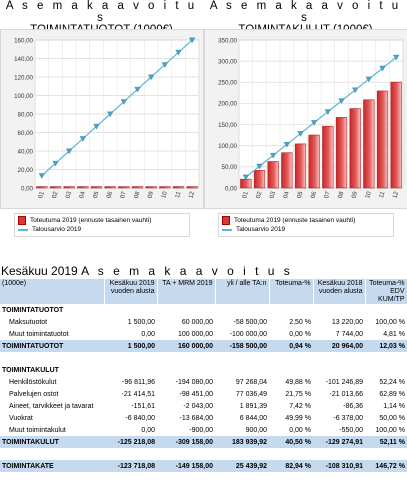 This screenshot has height=481, width=407. Describe the element at coordinates (231, 188) in the screenshot. I see `y-tick-label: 0,00` at that location.